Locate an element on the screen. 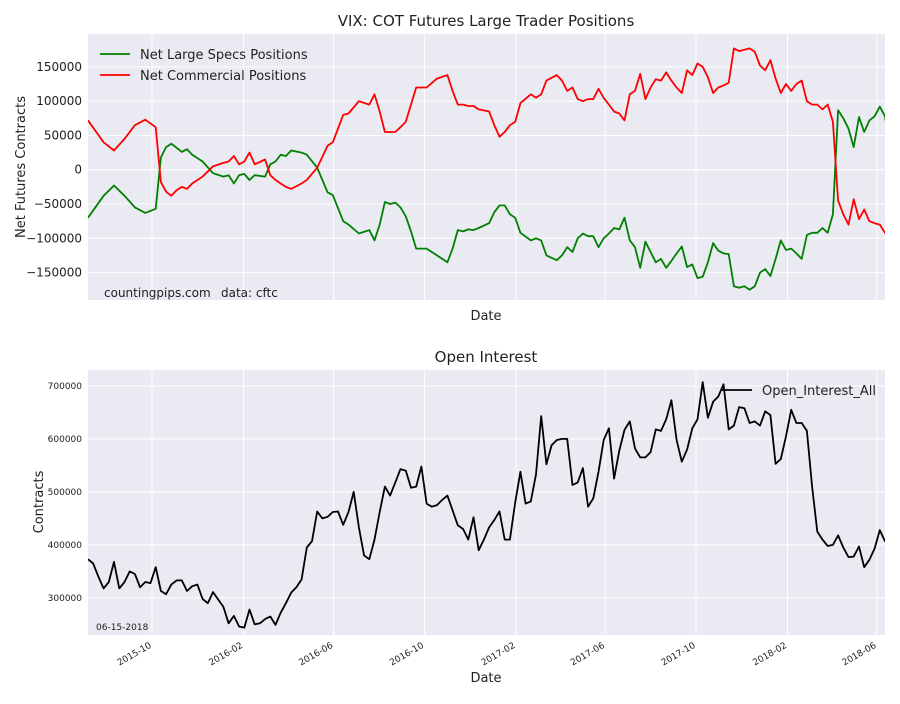  x-tick-label: 2018-06 is located at coordinates (860, 655).